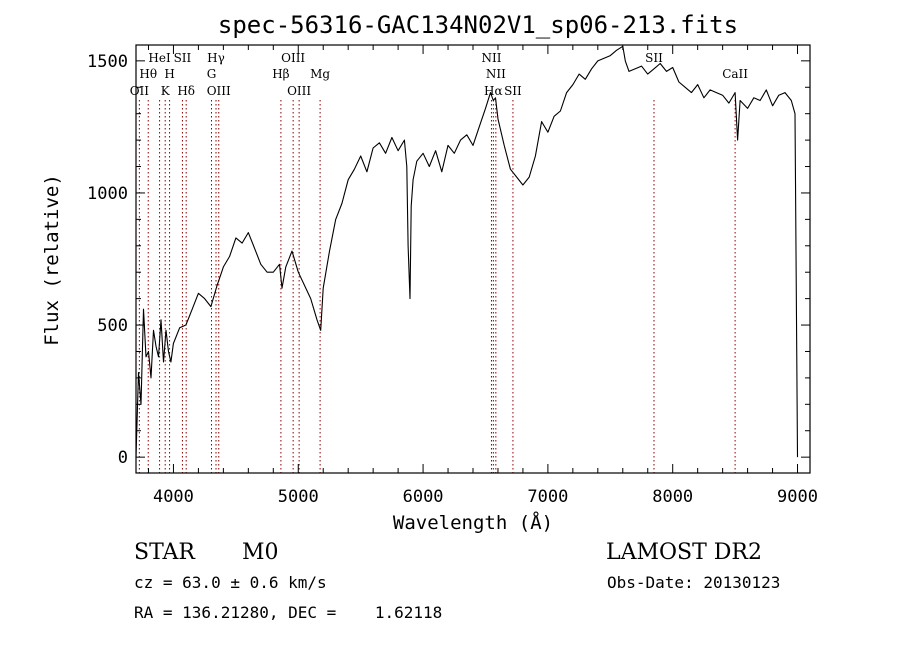 The width and height of the screenshot is (900, 649). Describe the element at coordinates (148, 74) in the screenshot. I see `line-marker-label-1: Hθ` at that location.